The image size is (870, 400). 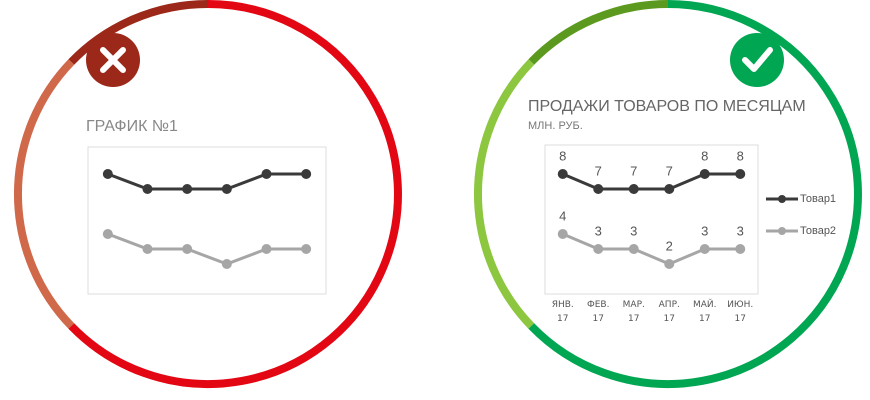 I want to click on data-label: 2, so click(x=669, y=245).